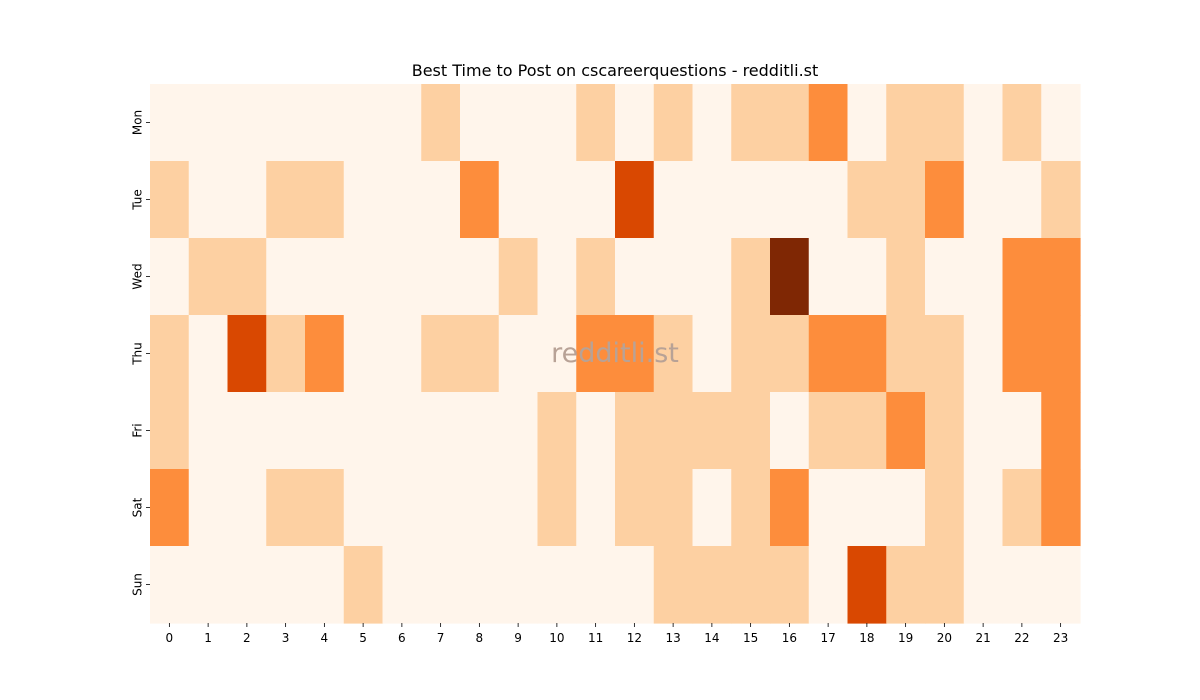  What do you see at coordinates (247, 638) in the screenshot?
I see `x-tick-label: 2` at bounding box center [247, 638].